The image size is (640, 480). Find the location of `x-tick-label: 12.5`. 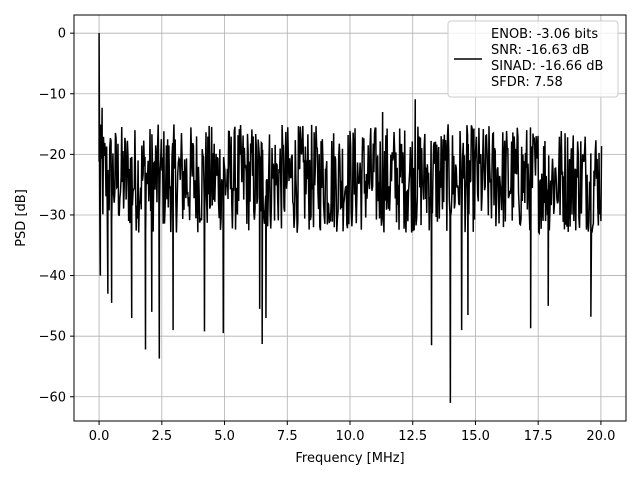

x-tick-label: 12.5 is located at coordinates (412, 436).